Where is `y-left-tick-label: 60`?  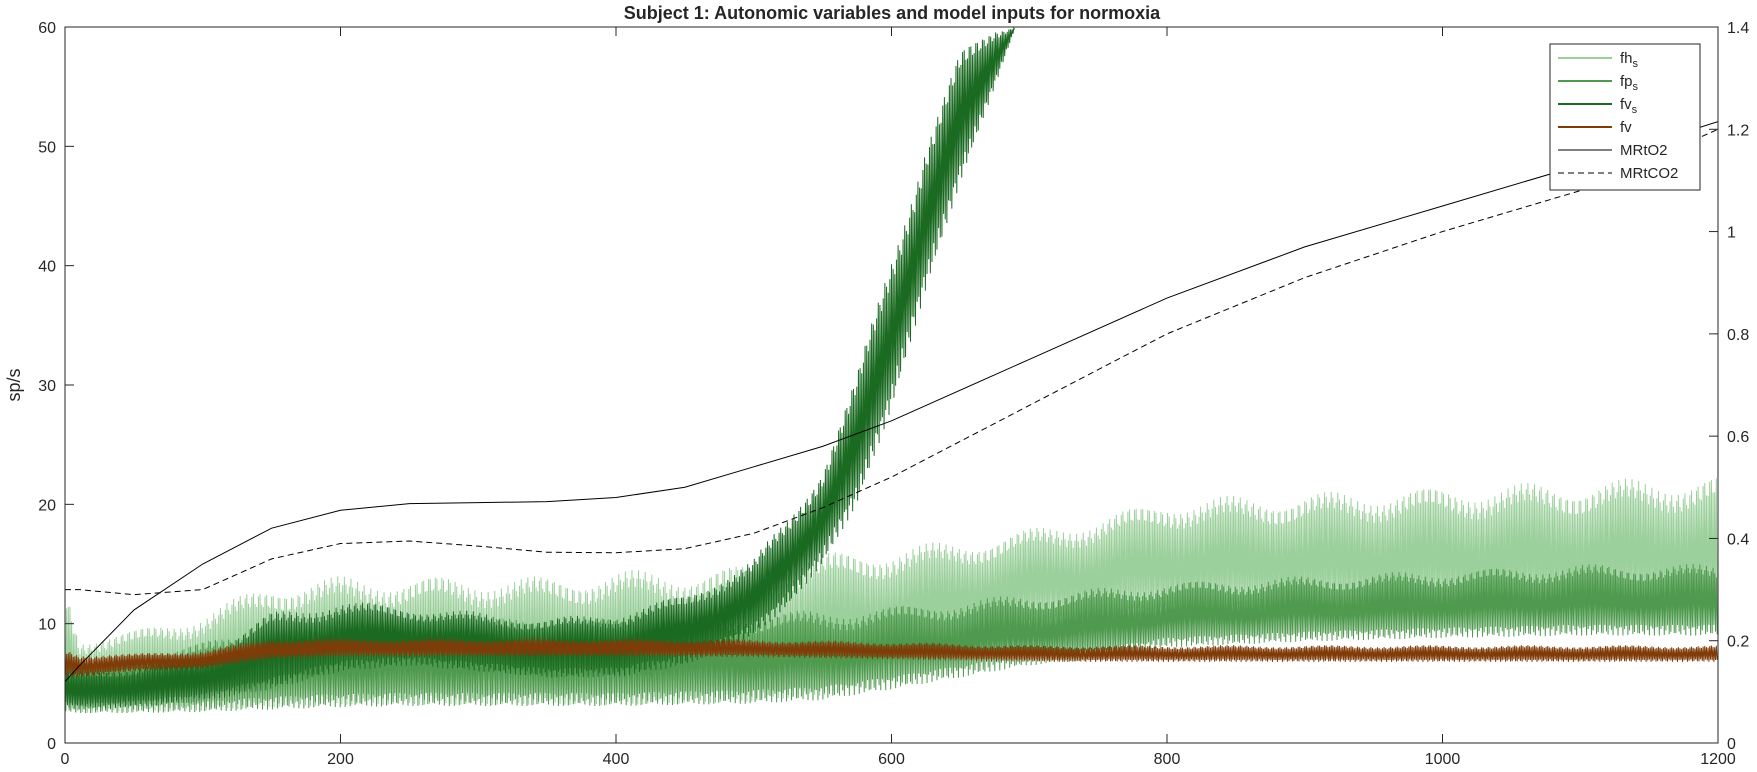 y-left-tick-label: 60 is located at coordinates (47, 28).